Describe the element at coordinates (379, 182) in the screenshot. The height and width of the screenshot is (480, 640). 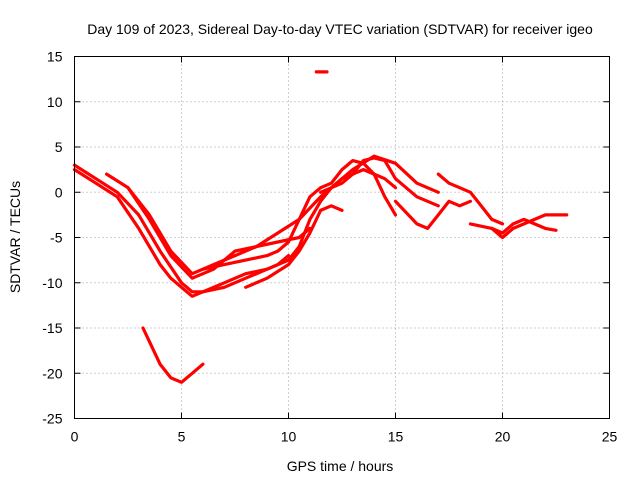
I see `series-line-pass-g` at that location.